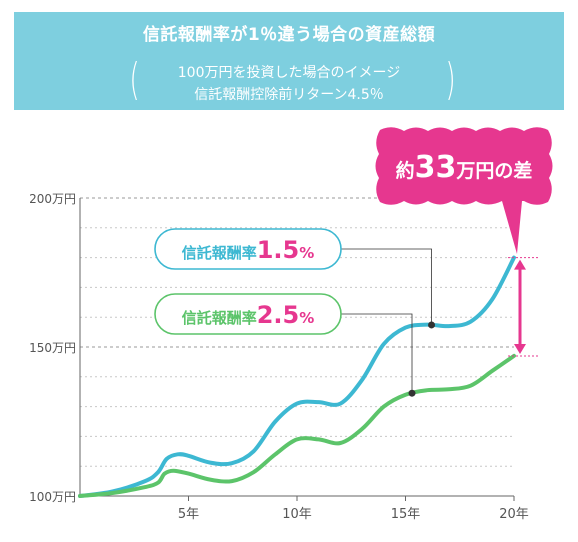 The width and height of the screenshot is (578, 542). Describe the element at coordinates (412, 393) in the screenshot. I see `marker-high-fee` at that location.